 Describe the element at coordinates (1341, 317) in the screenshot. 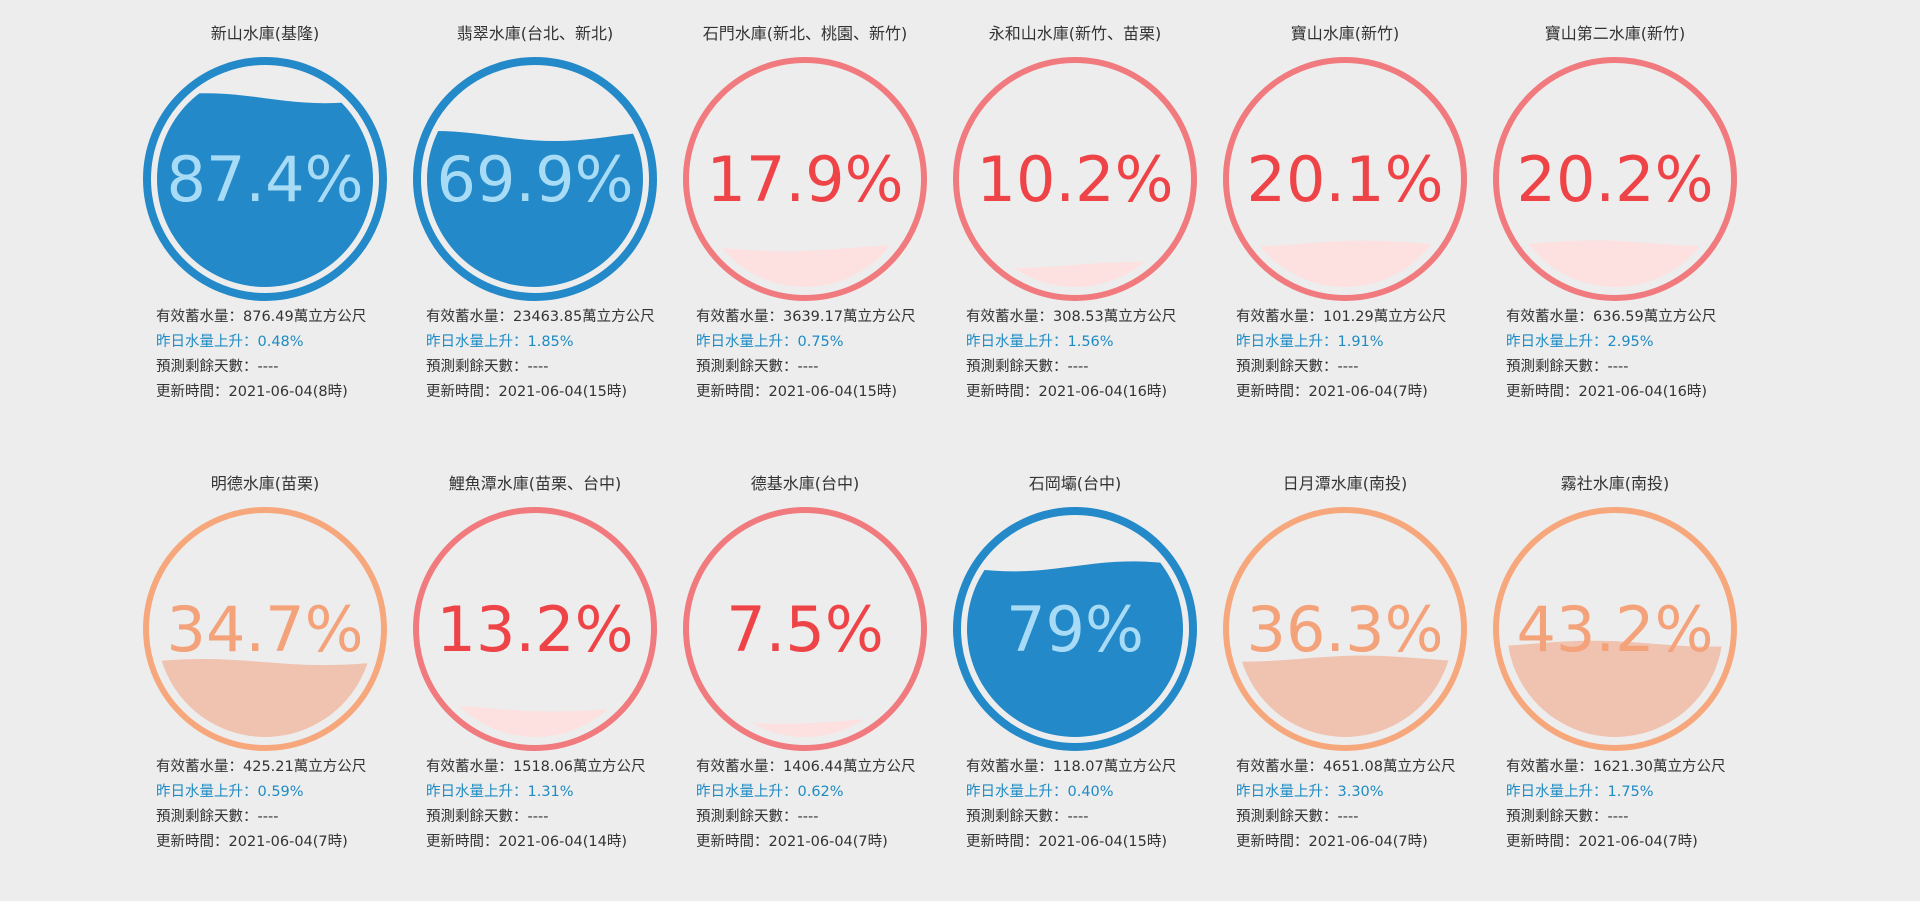

I see `storage-text: 有效蓄水量：101.29萬立方公尺` at that location.